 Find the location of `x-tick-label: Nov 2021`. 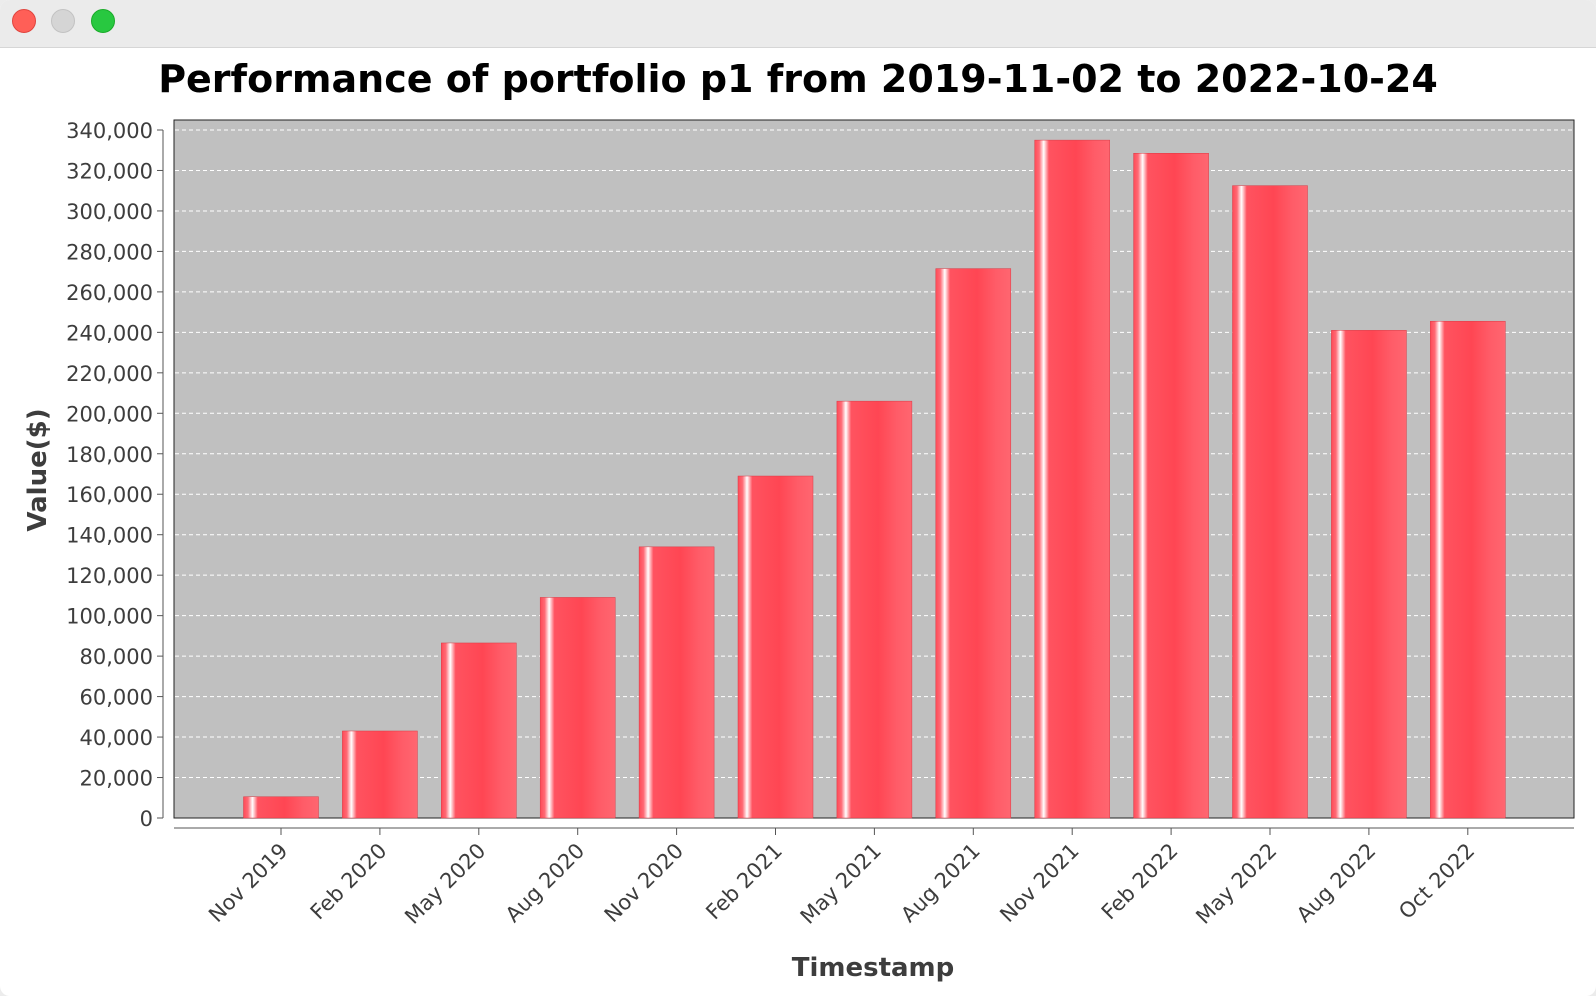

x-tick-label: Nov 2021 is located at coordinates (1039, 883).